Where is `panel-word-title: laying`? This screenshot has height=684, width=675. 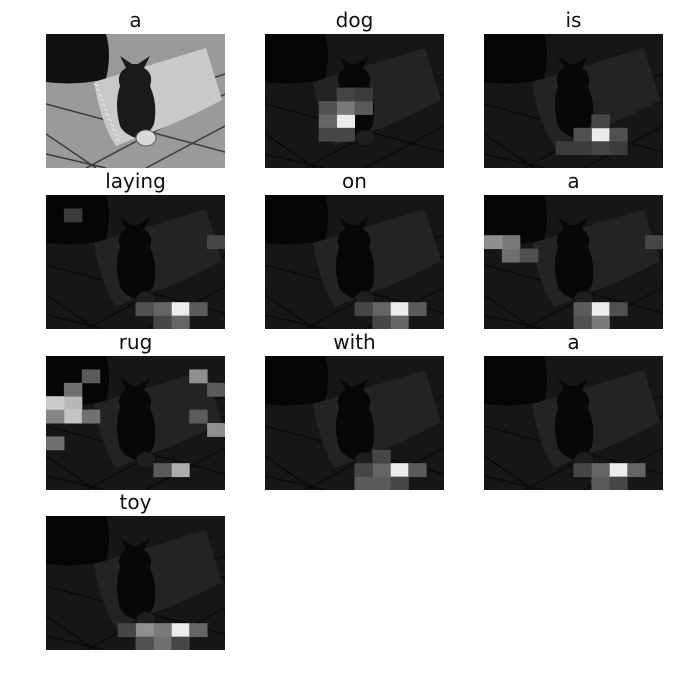 panel-word-title: laying is located at coordinates (135, 181).